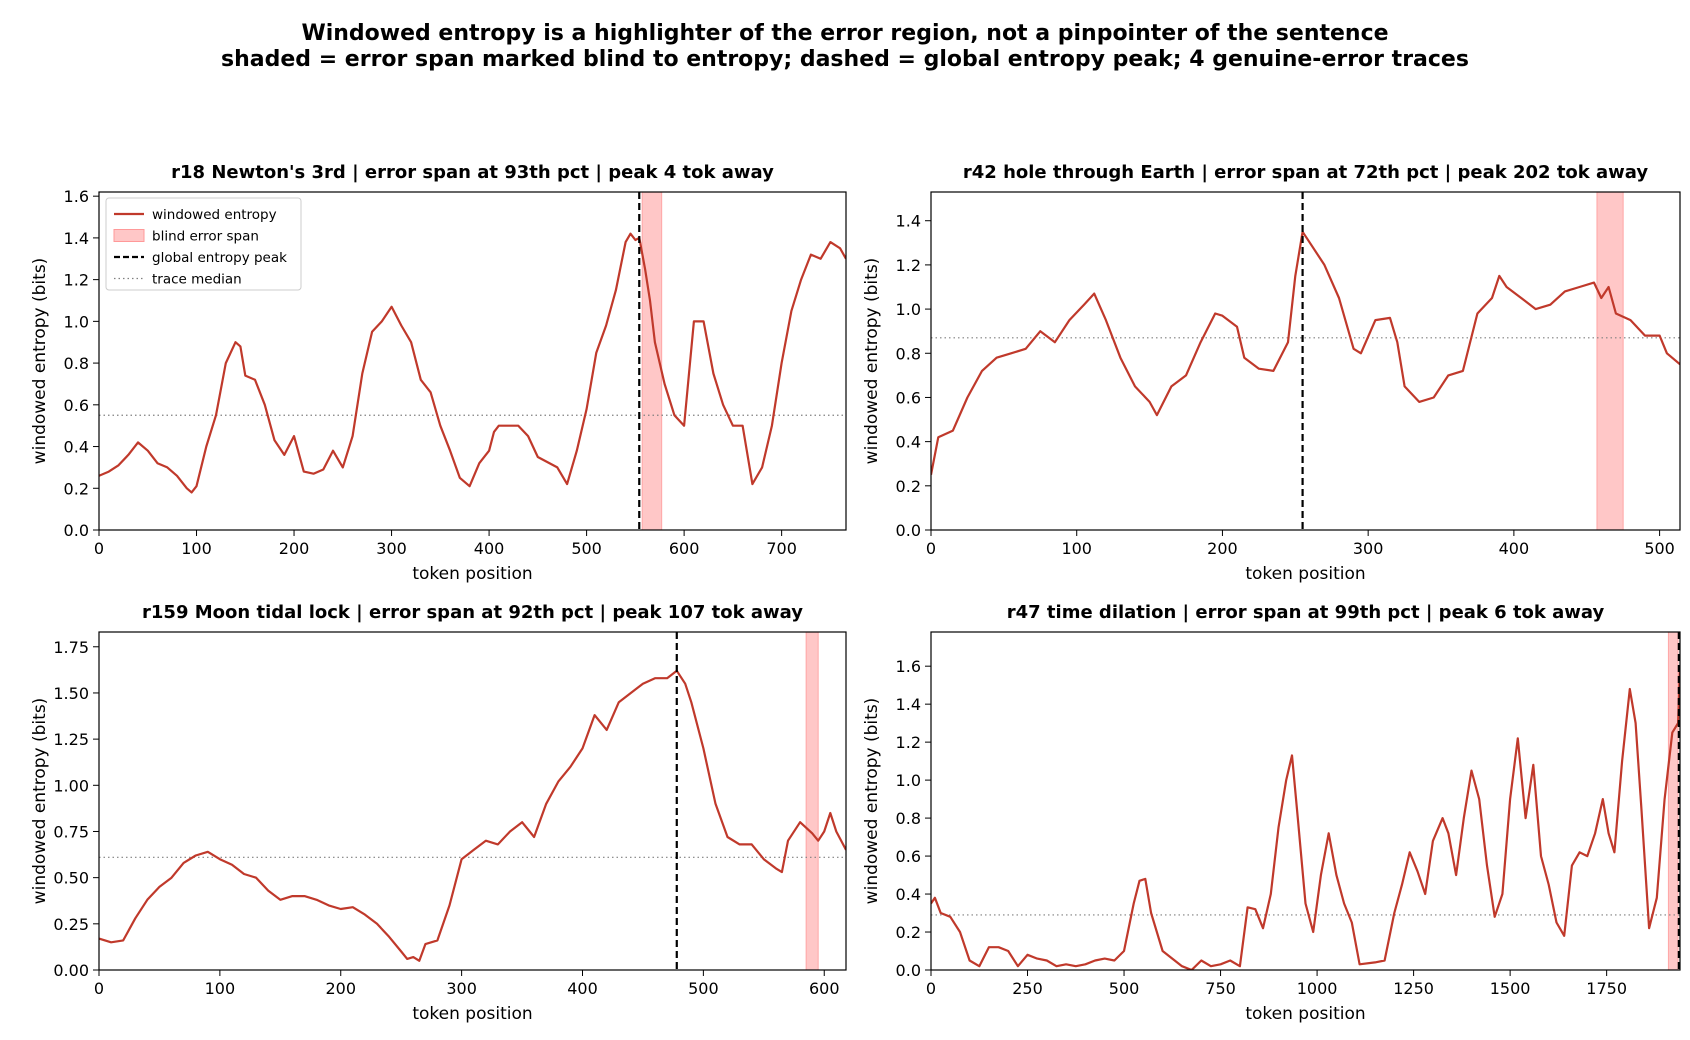  I want to click on y-tick-label: 0.00, so click(71, 970).